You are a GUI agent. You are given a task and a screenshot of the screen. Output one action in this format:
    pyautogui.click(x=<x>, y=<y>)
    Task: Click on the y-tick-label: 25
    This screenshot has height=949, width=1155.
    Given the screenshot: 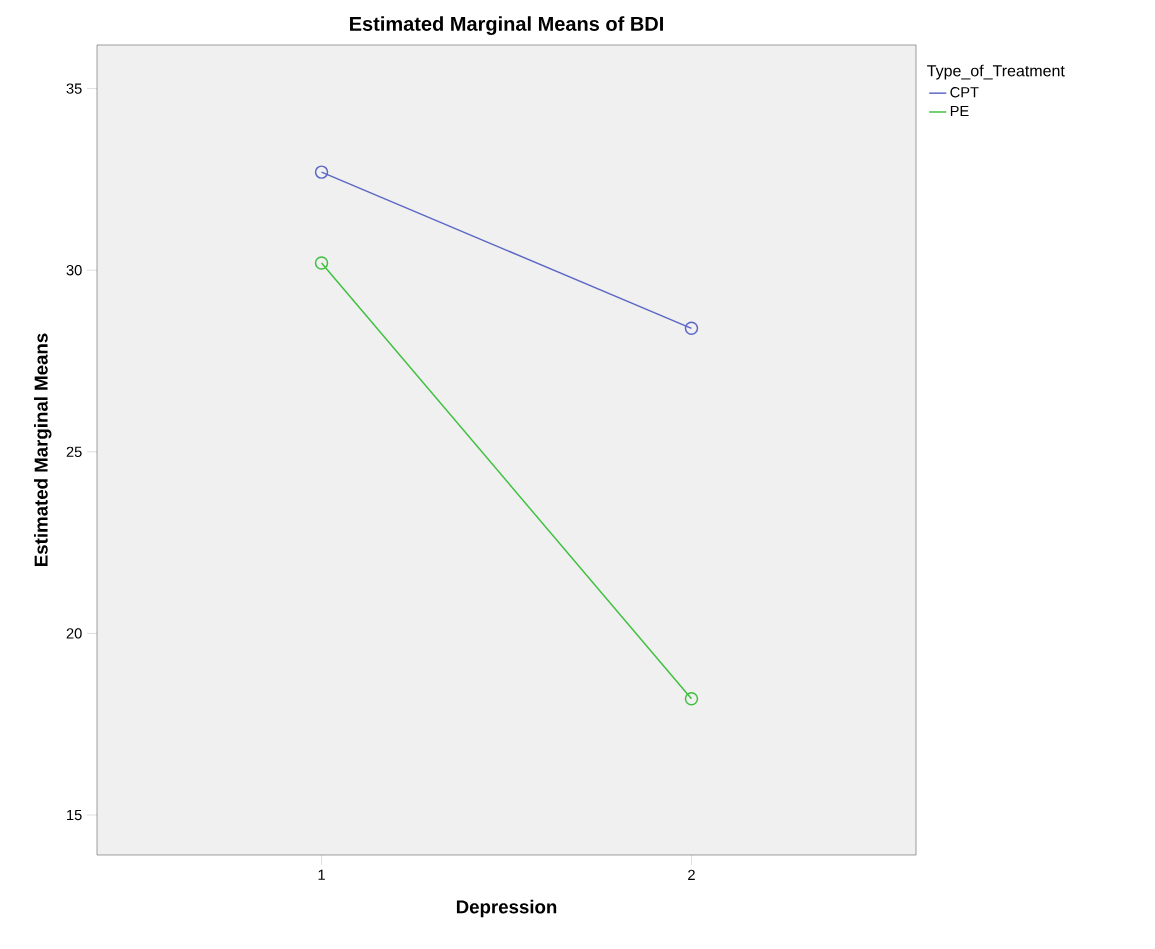 What is the action you would take?
    pyautogui.click(x=74, y=452)
    